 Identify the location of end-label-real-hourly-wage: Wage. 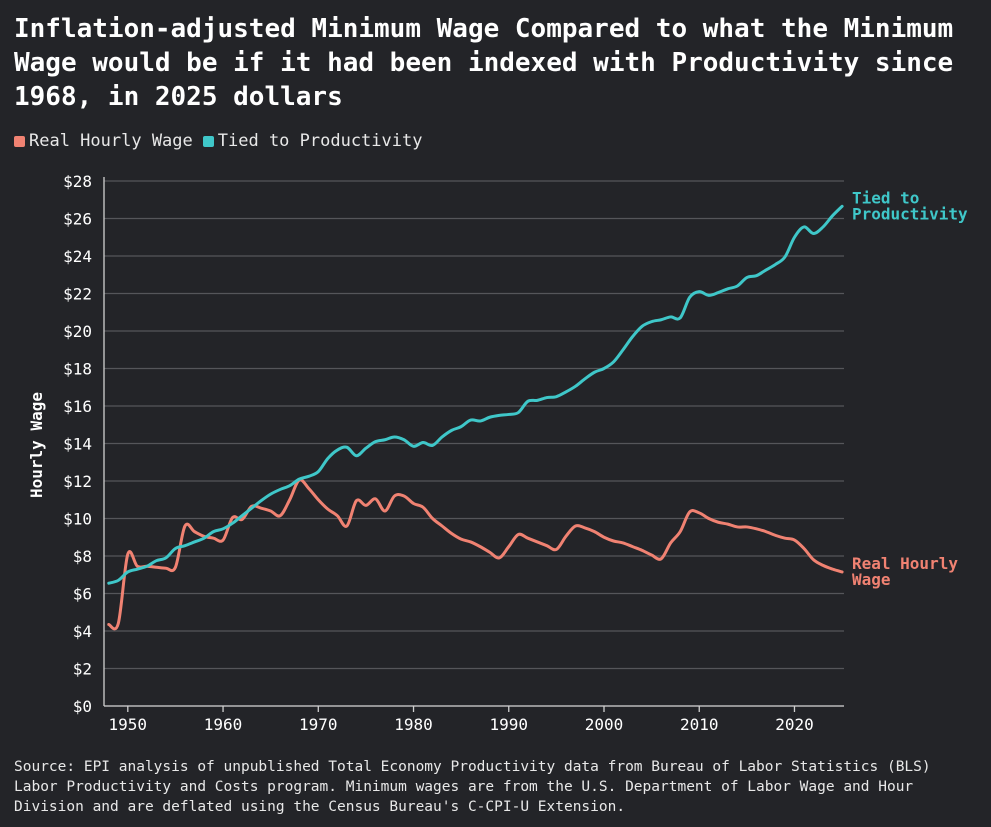
(871, 579).